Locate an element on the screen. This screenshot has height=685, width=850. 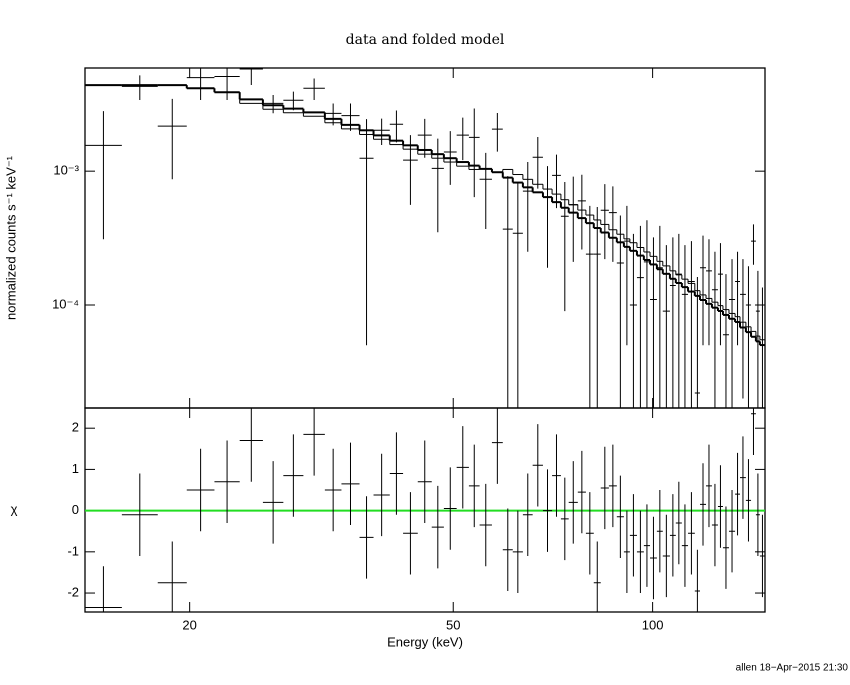
y-tick-label: -2 is located at coordinates (73, 591).